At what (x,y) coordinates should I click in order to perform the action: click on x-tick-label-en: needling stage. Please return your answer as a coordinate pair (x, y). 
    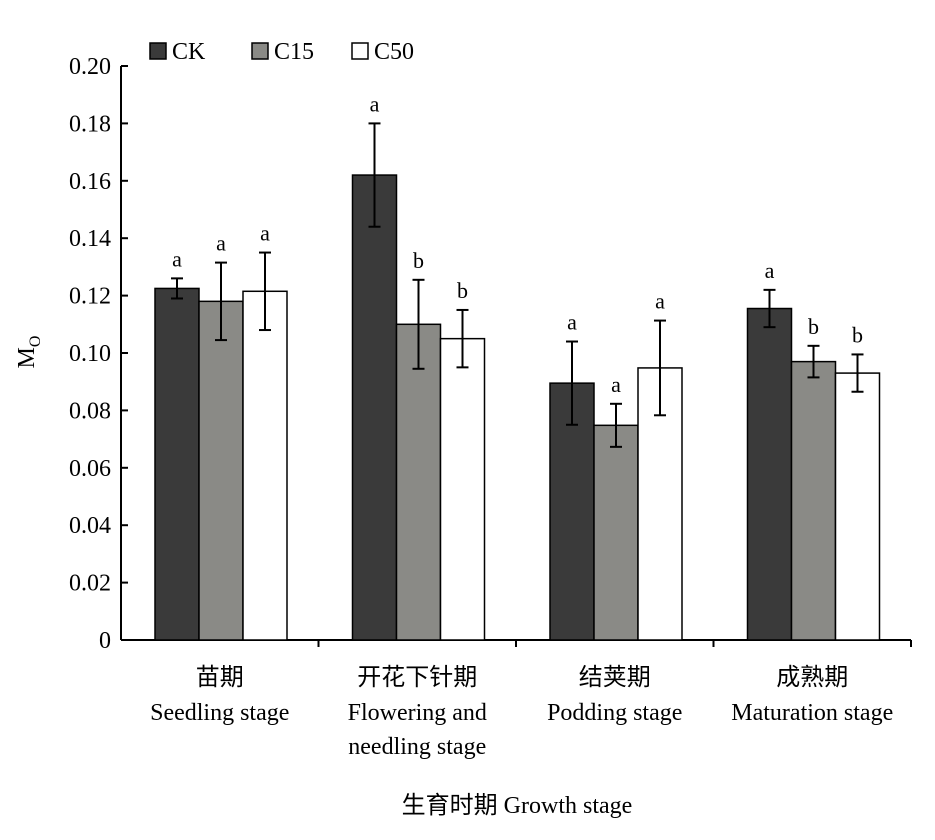
    Looking at the image, I should click on (417, 747).